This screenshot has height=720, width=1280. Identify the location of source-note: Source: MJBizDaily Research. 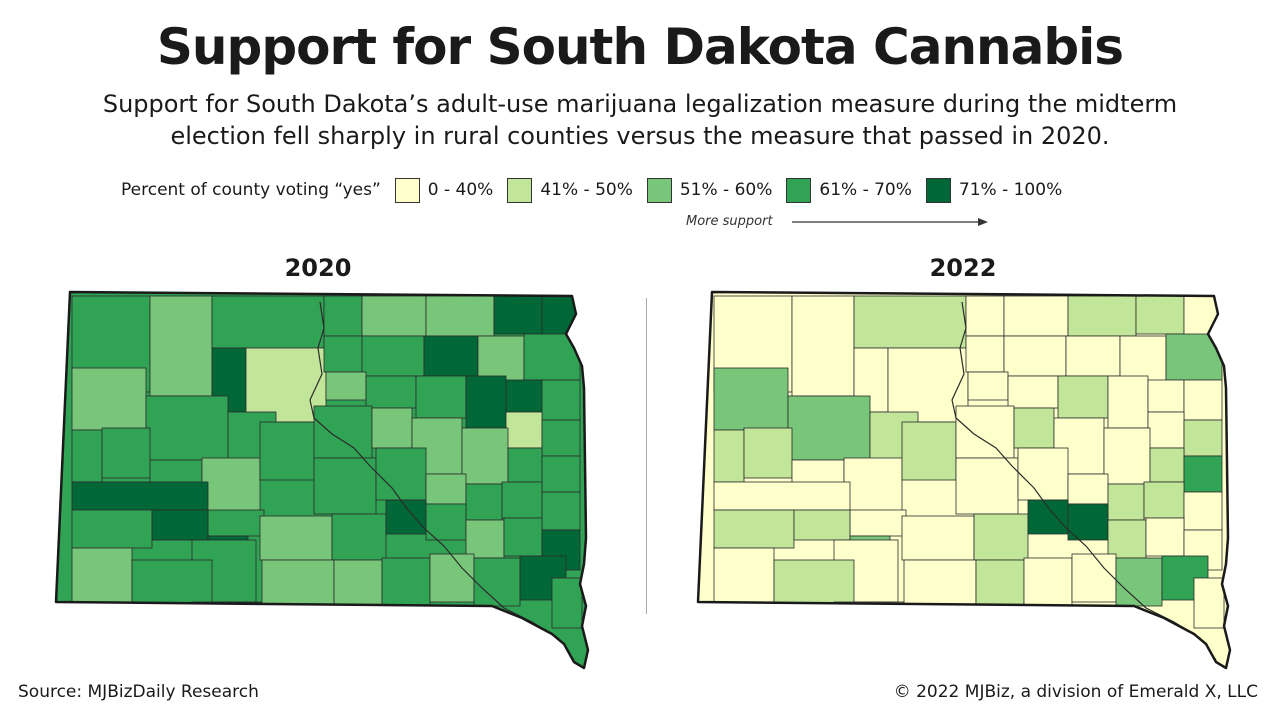
(138, 692).